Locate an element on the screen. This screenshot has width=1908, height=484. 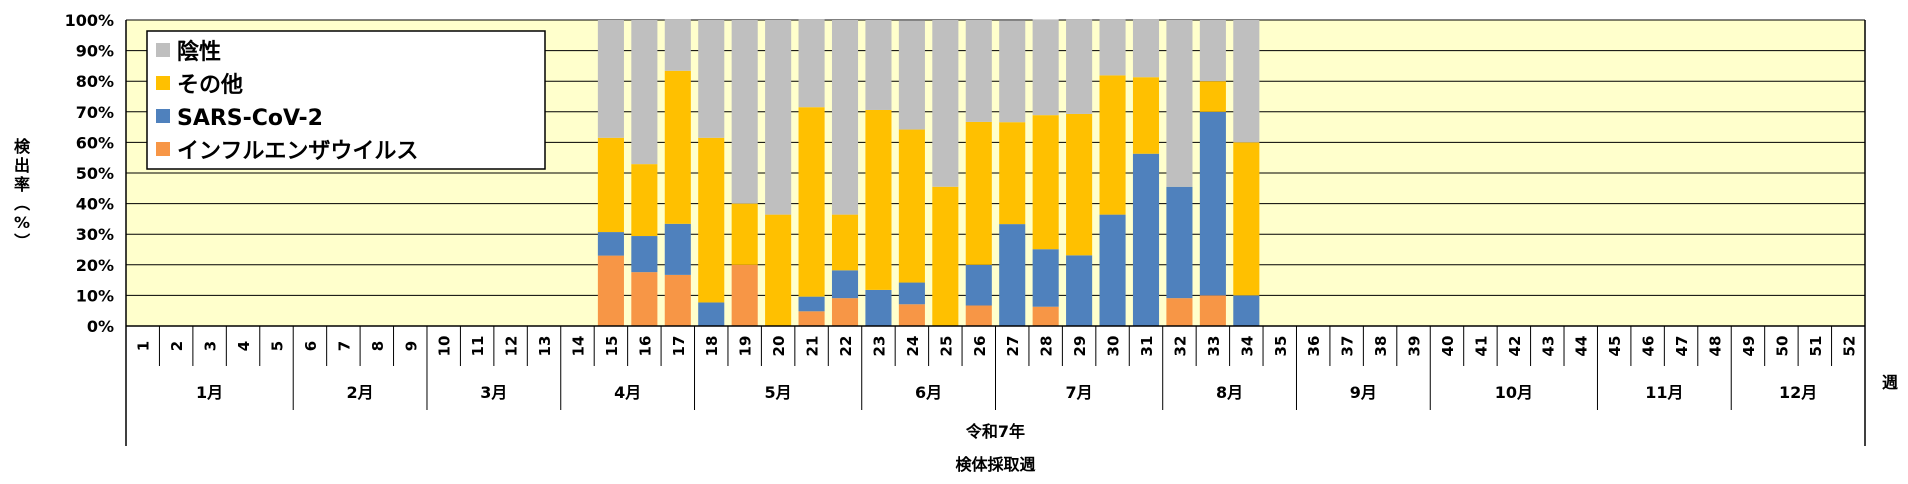
week-label: 20 is located at coordinates (779, 346).